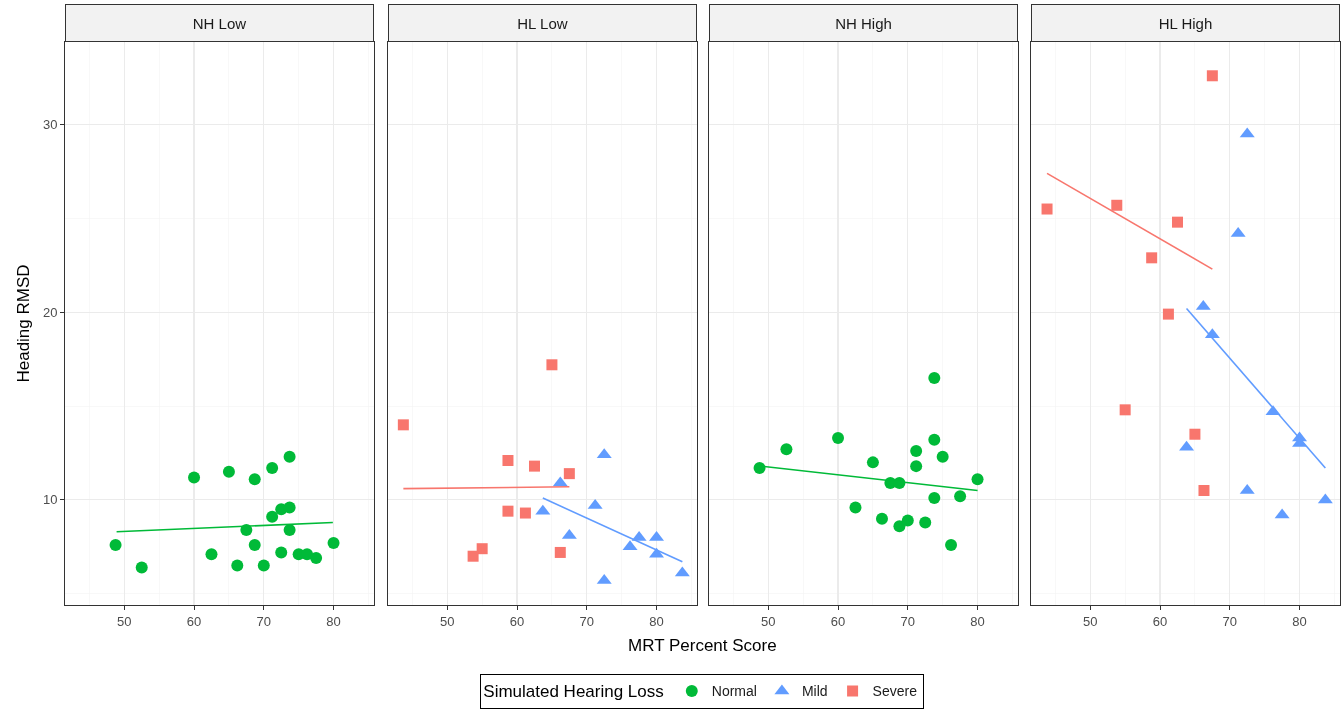 The image size is (1341, 726). Describe the element at coordinates (219, 23) in the screenshot. I see `chart-title: NH Low` at that location.